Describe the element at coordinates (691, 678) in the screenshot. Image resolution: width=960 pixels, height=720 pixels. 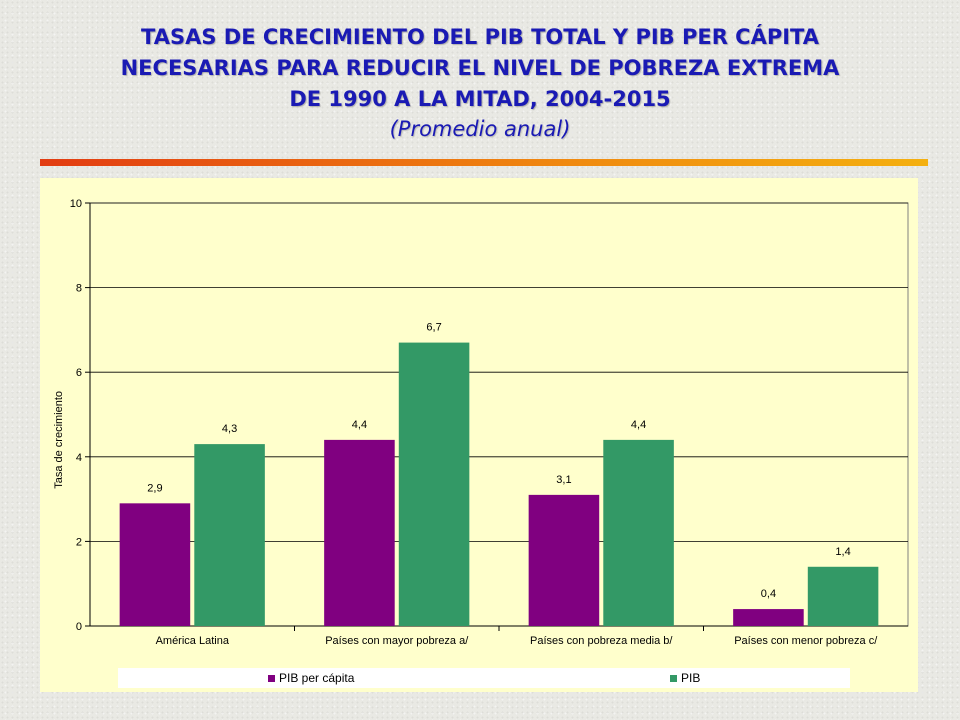
I see `legend-label-pib: PIB` at that location.